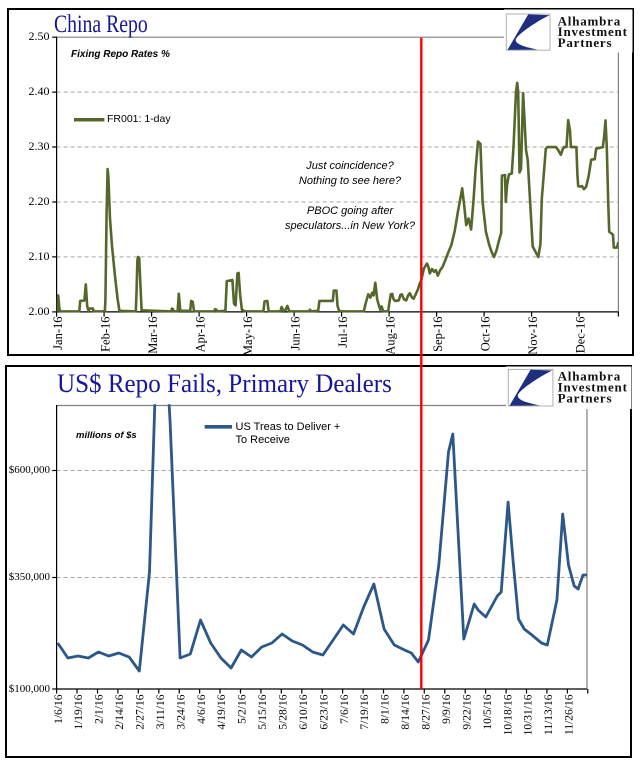 Image resolution: width=641 pixels, height=781 pixels. Describe the element at coordinates (488, 711) in the screenshot. I see `svg-text: 10/5/16` at that location.